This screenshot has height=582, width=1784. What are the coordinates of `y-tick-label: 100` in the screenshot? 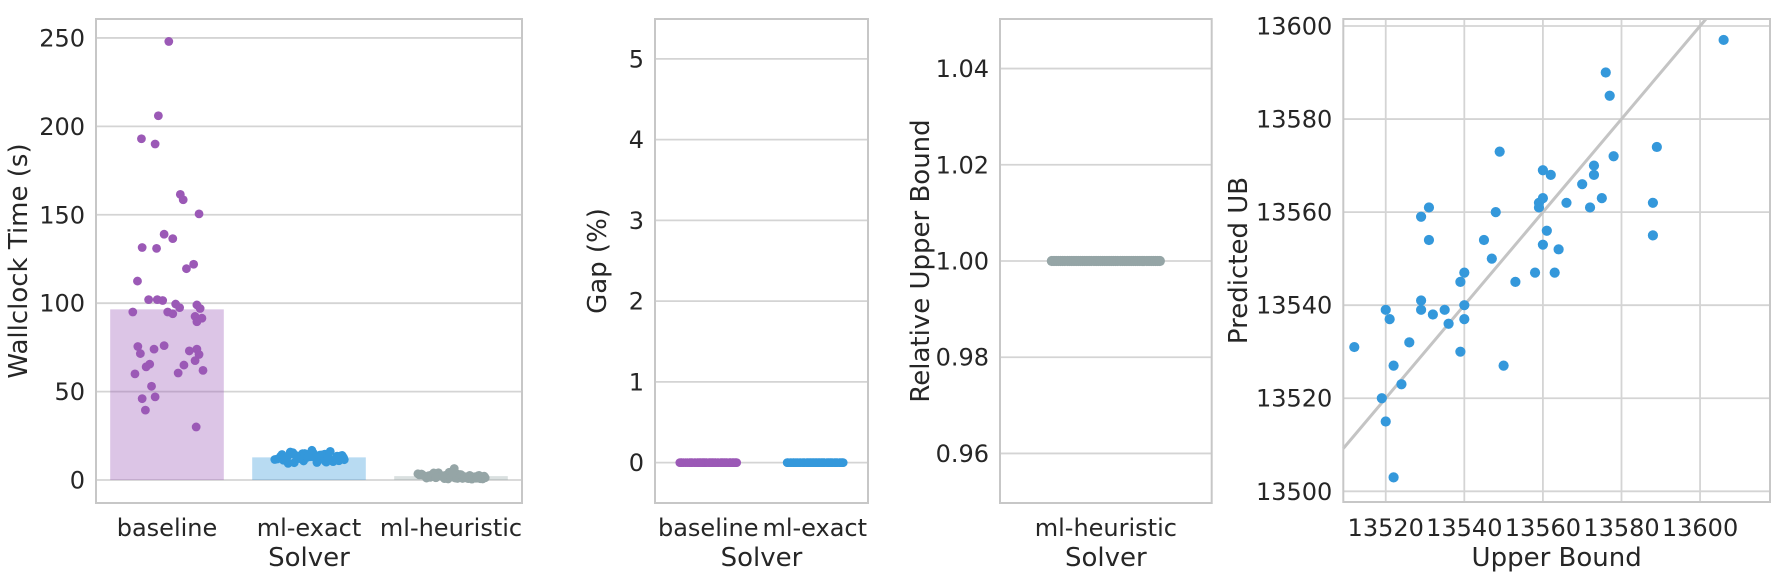 It's located at (62, 304).